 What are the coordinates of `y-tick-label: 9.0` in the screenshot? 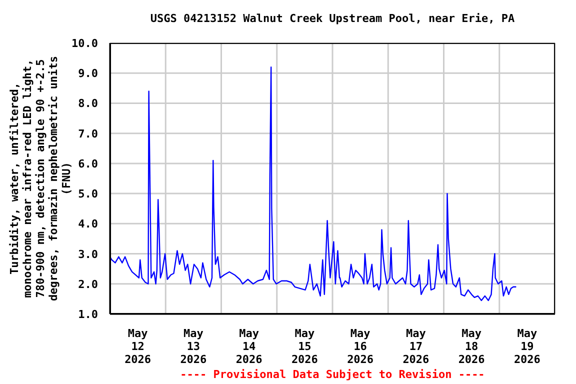 It's located at (88, 73).